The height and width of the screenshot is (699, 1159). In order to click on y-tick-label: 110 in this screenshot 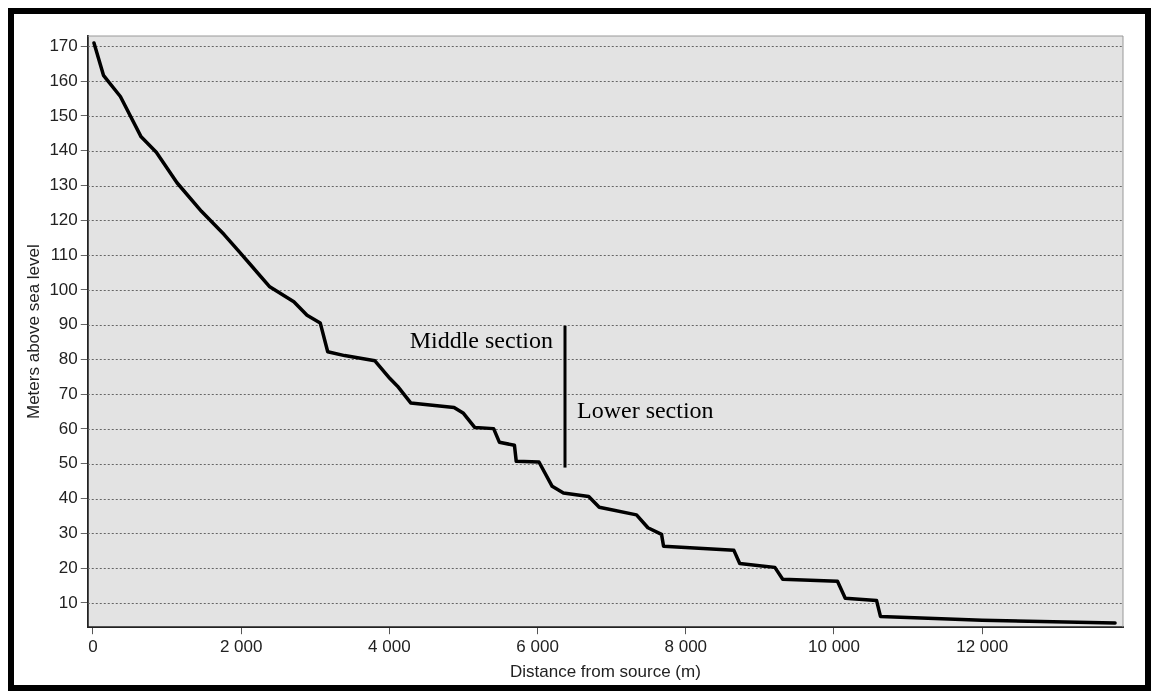, I will do `click(64, 254)`.